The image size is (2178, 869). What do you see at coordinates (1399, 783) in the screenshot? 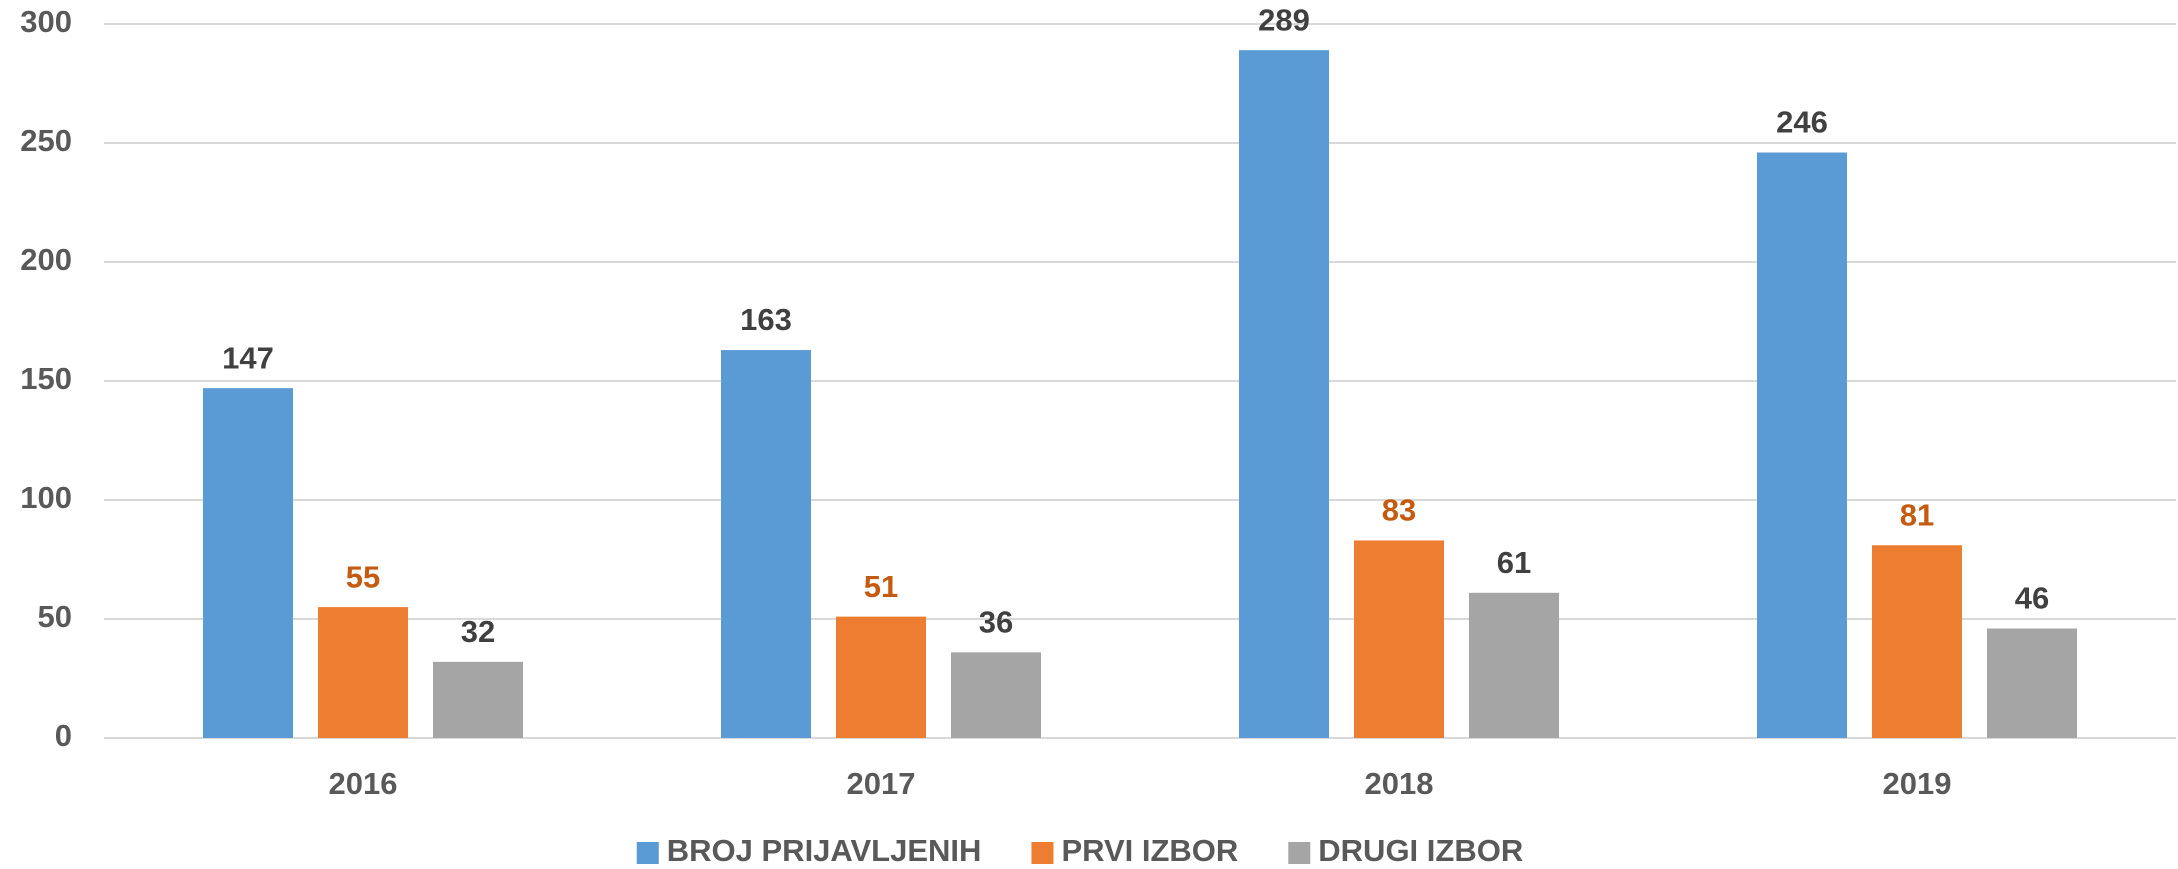
I see `x-tick-label: 2018` at bounding box center [1399, 783].